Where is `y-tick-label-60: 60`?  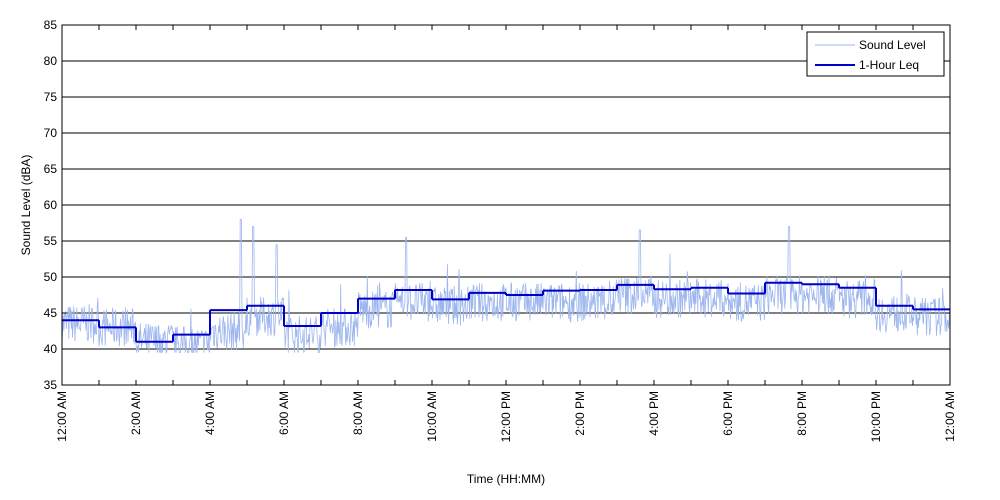 y-tick-label-60: 60 is located at coordinates (51, 205).